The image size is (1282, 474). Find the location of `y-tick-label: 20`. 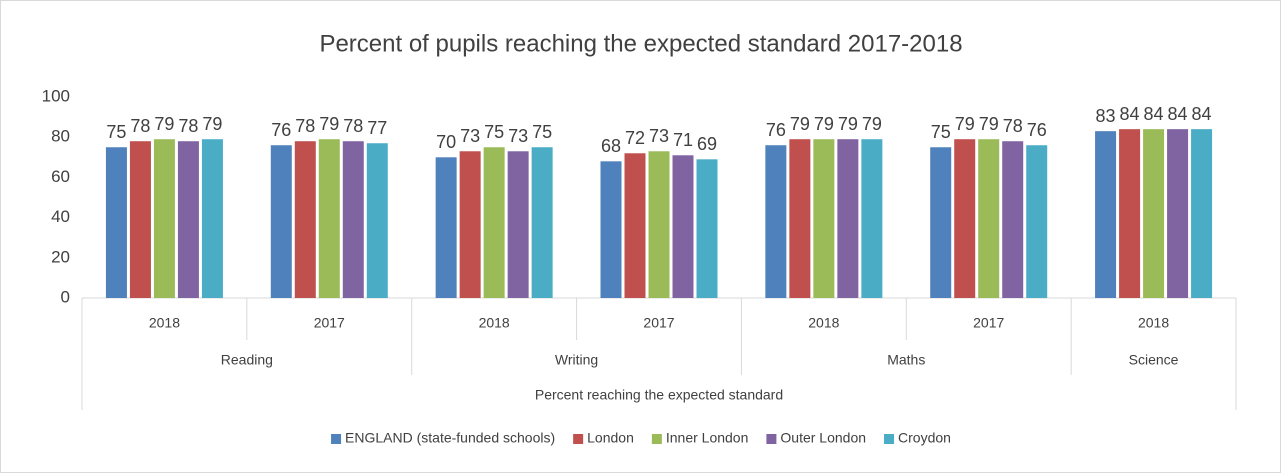

y-tick-label: 20 is located at coordinates (60, 256).